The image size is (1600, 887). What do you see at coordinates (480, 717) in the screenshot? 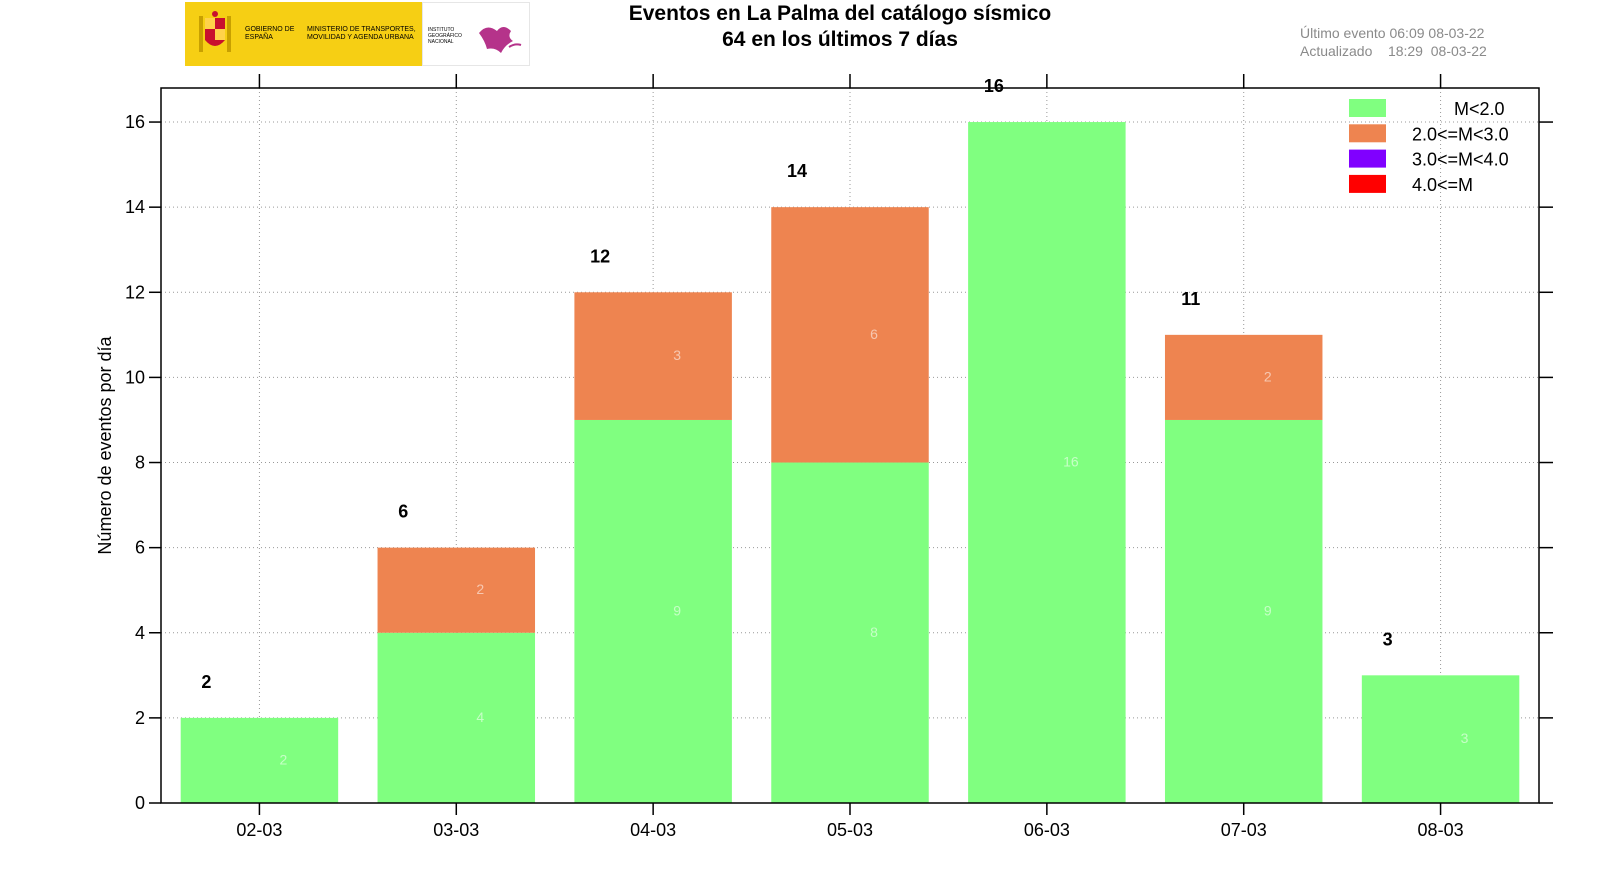
I see `segment-count-label: 4` at bounding box center [480, 717].